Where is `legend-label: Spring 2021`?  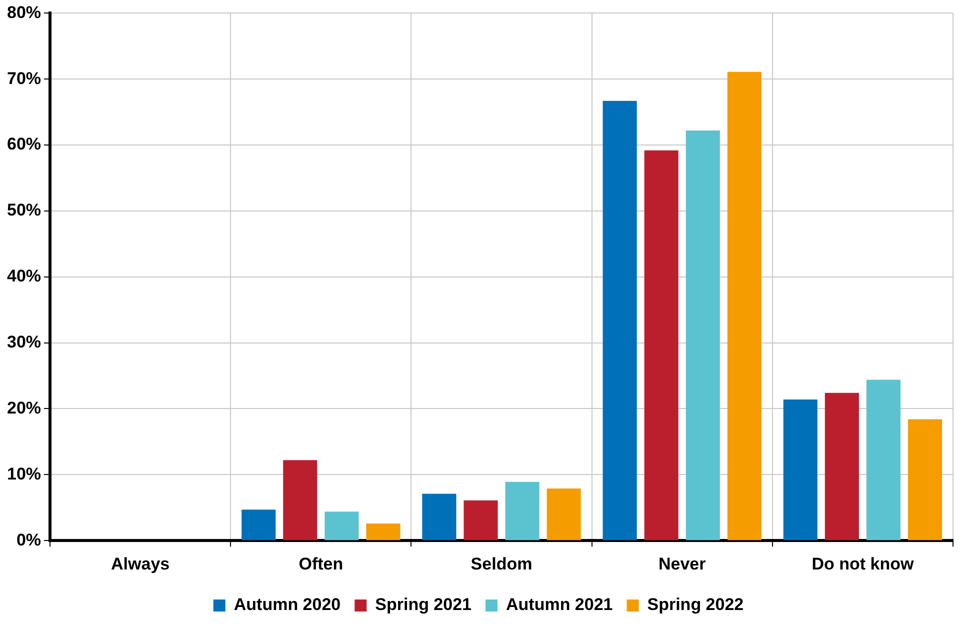 legend-label: Spring 2021 is located at coordinates (423, 604).